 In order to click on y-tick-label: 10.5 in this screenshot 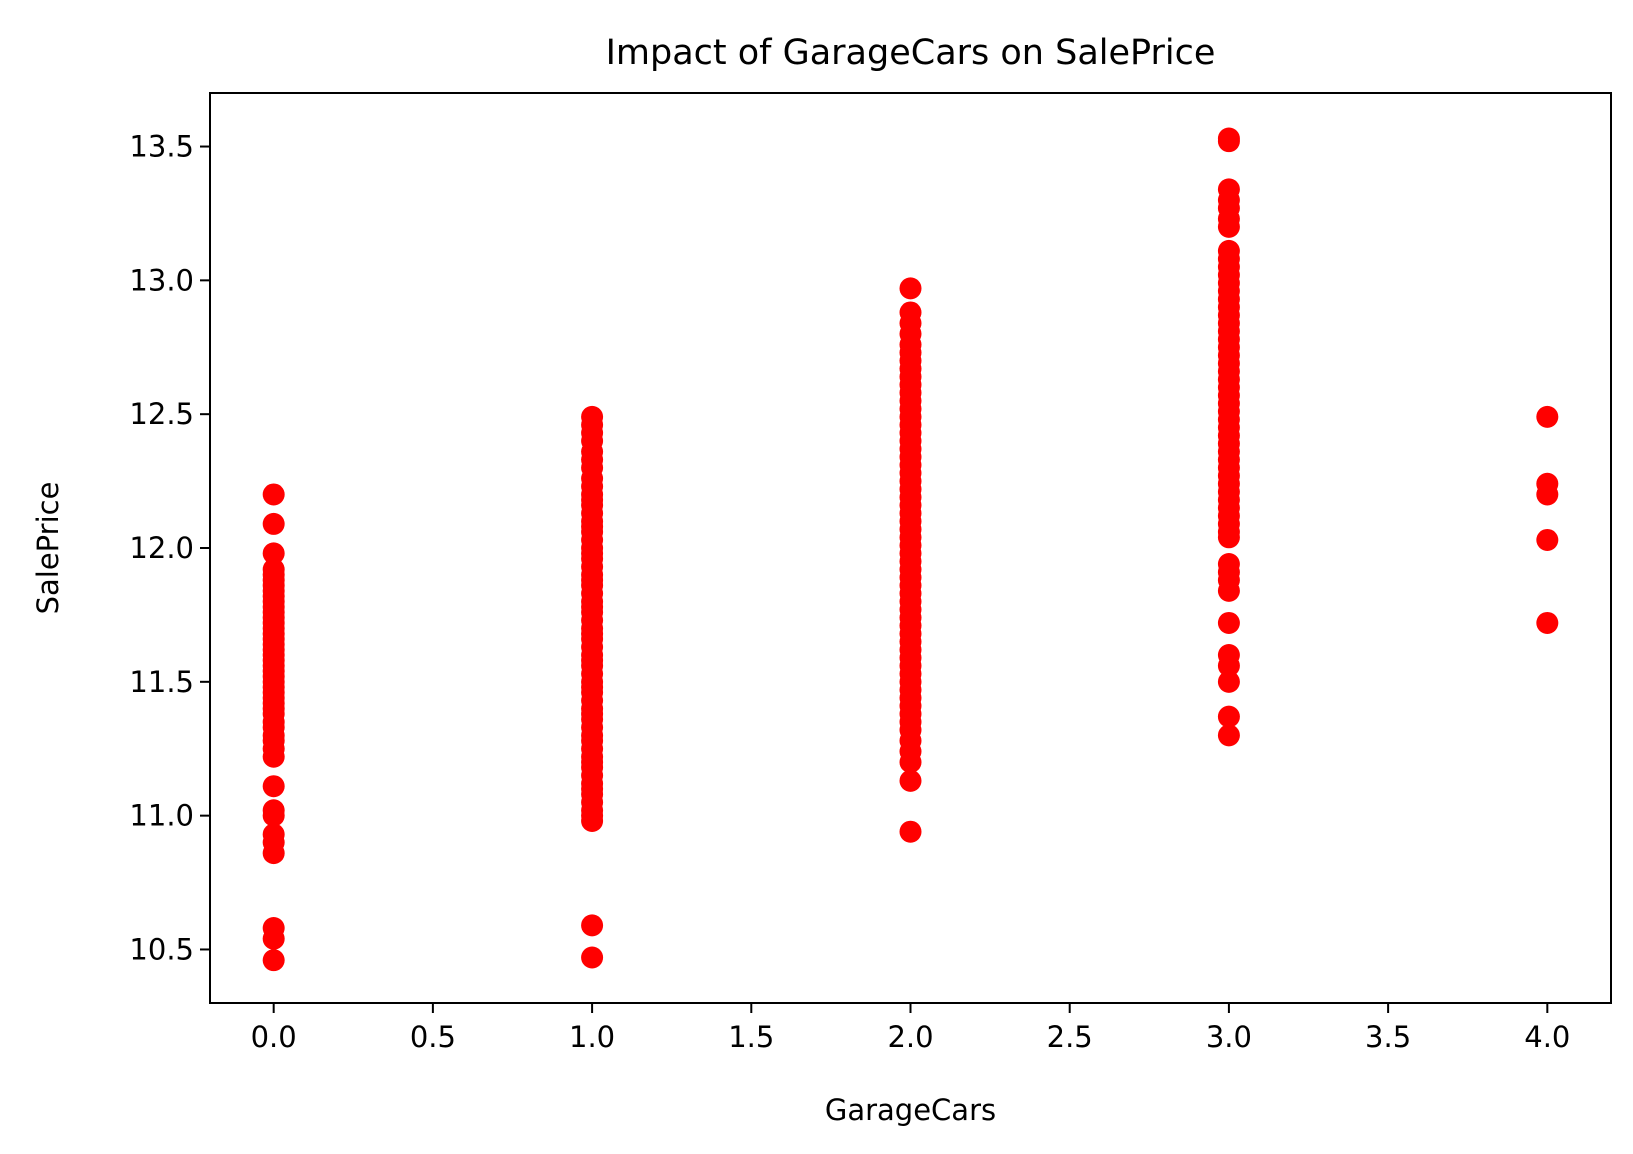, I will do `click(161, 949)`.